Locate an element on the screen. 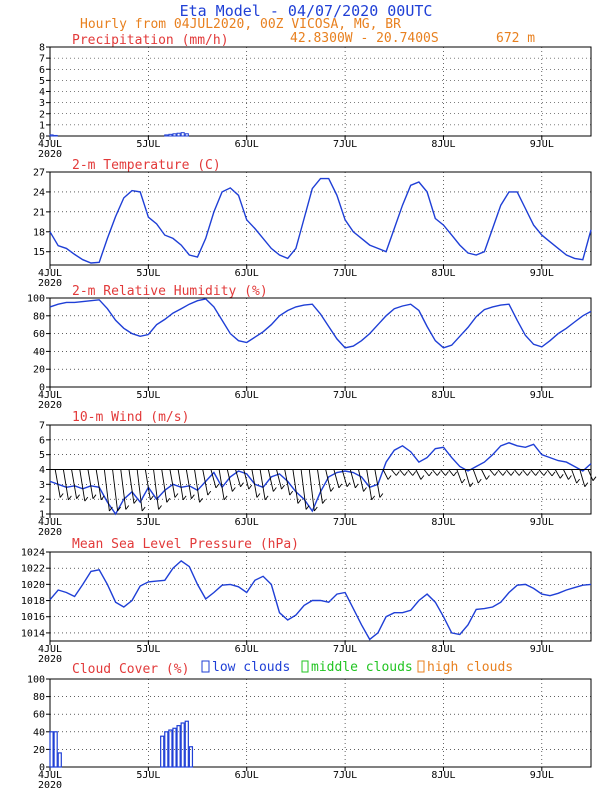 The image size is (612, 797). y-tick-label: 1024 is located at coordinates (33, 553).